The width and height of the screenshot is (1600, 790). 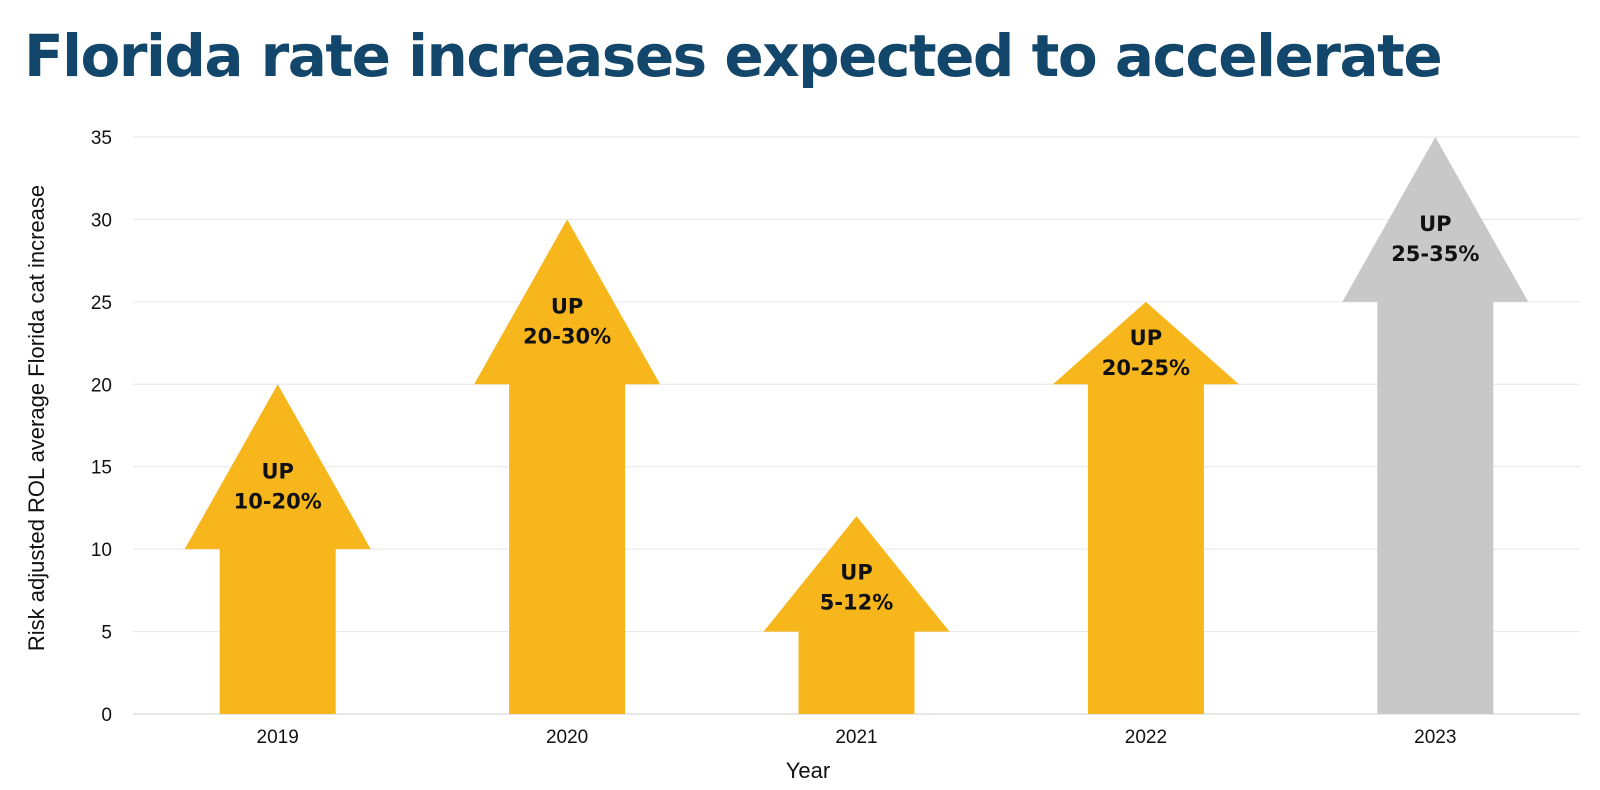 What do you see at coordinates (1146, 338) in the screenshot?
I see `arrow-label-2022: UP` at bounding box center [1146, 338].